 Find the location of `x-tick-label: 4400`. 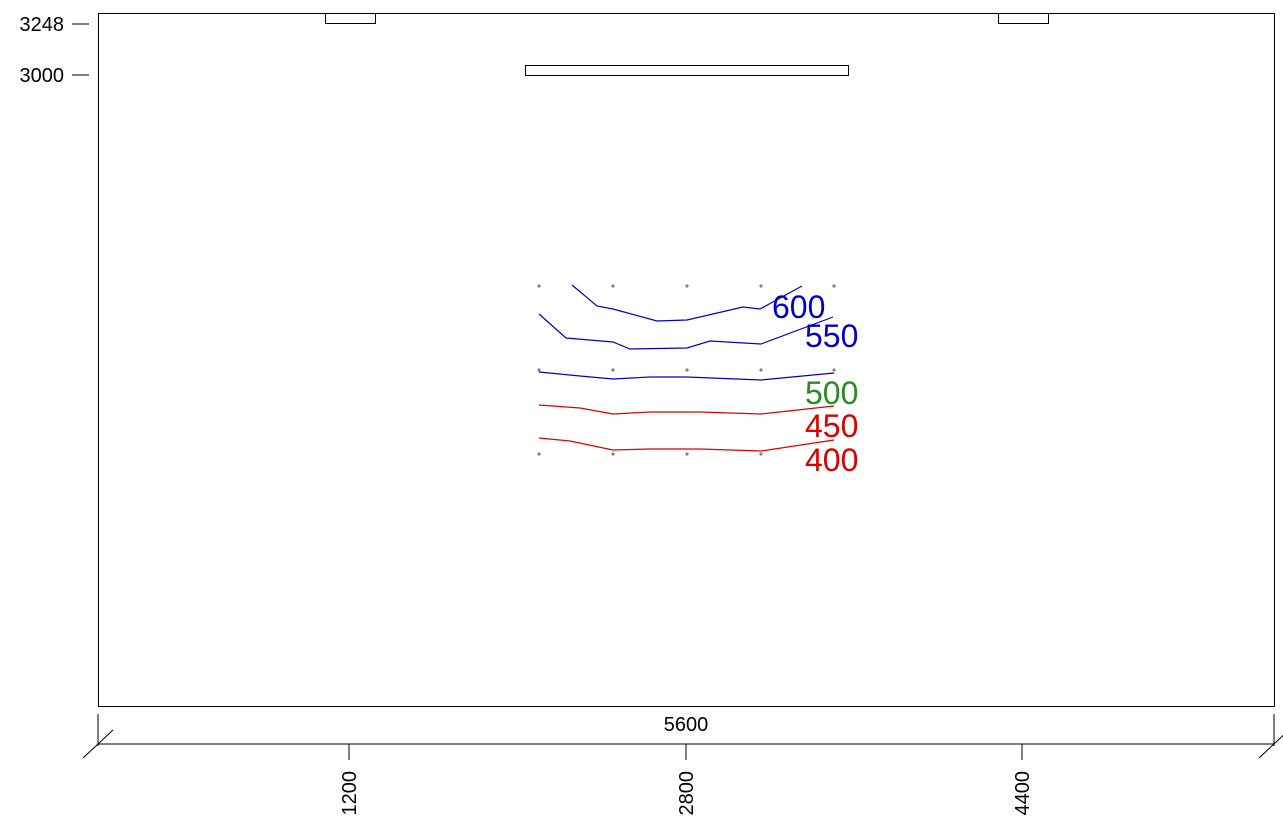

x-tick-label: 4400 is located at coordinates (1023, 793).